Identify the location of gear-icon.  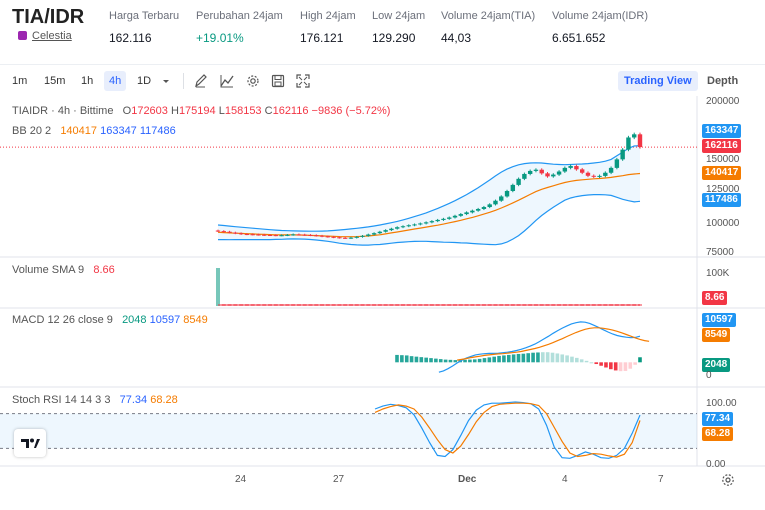
(253, 81).